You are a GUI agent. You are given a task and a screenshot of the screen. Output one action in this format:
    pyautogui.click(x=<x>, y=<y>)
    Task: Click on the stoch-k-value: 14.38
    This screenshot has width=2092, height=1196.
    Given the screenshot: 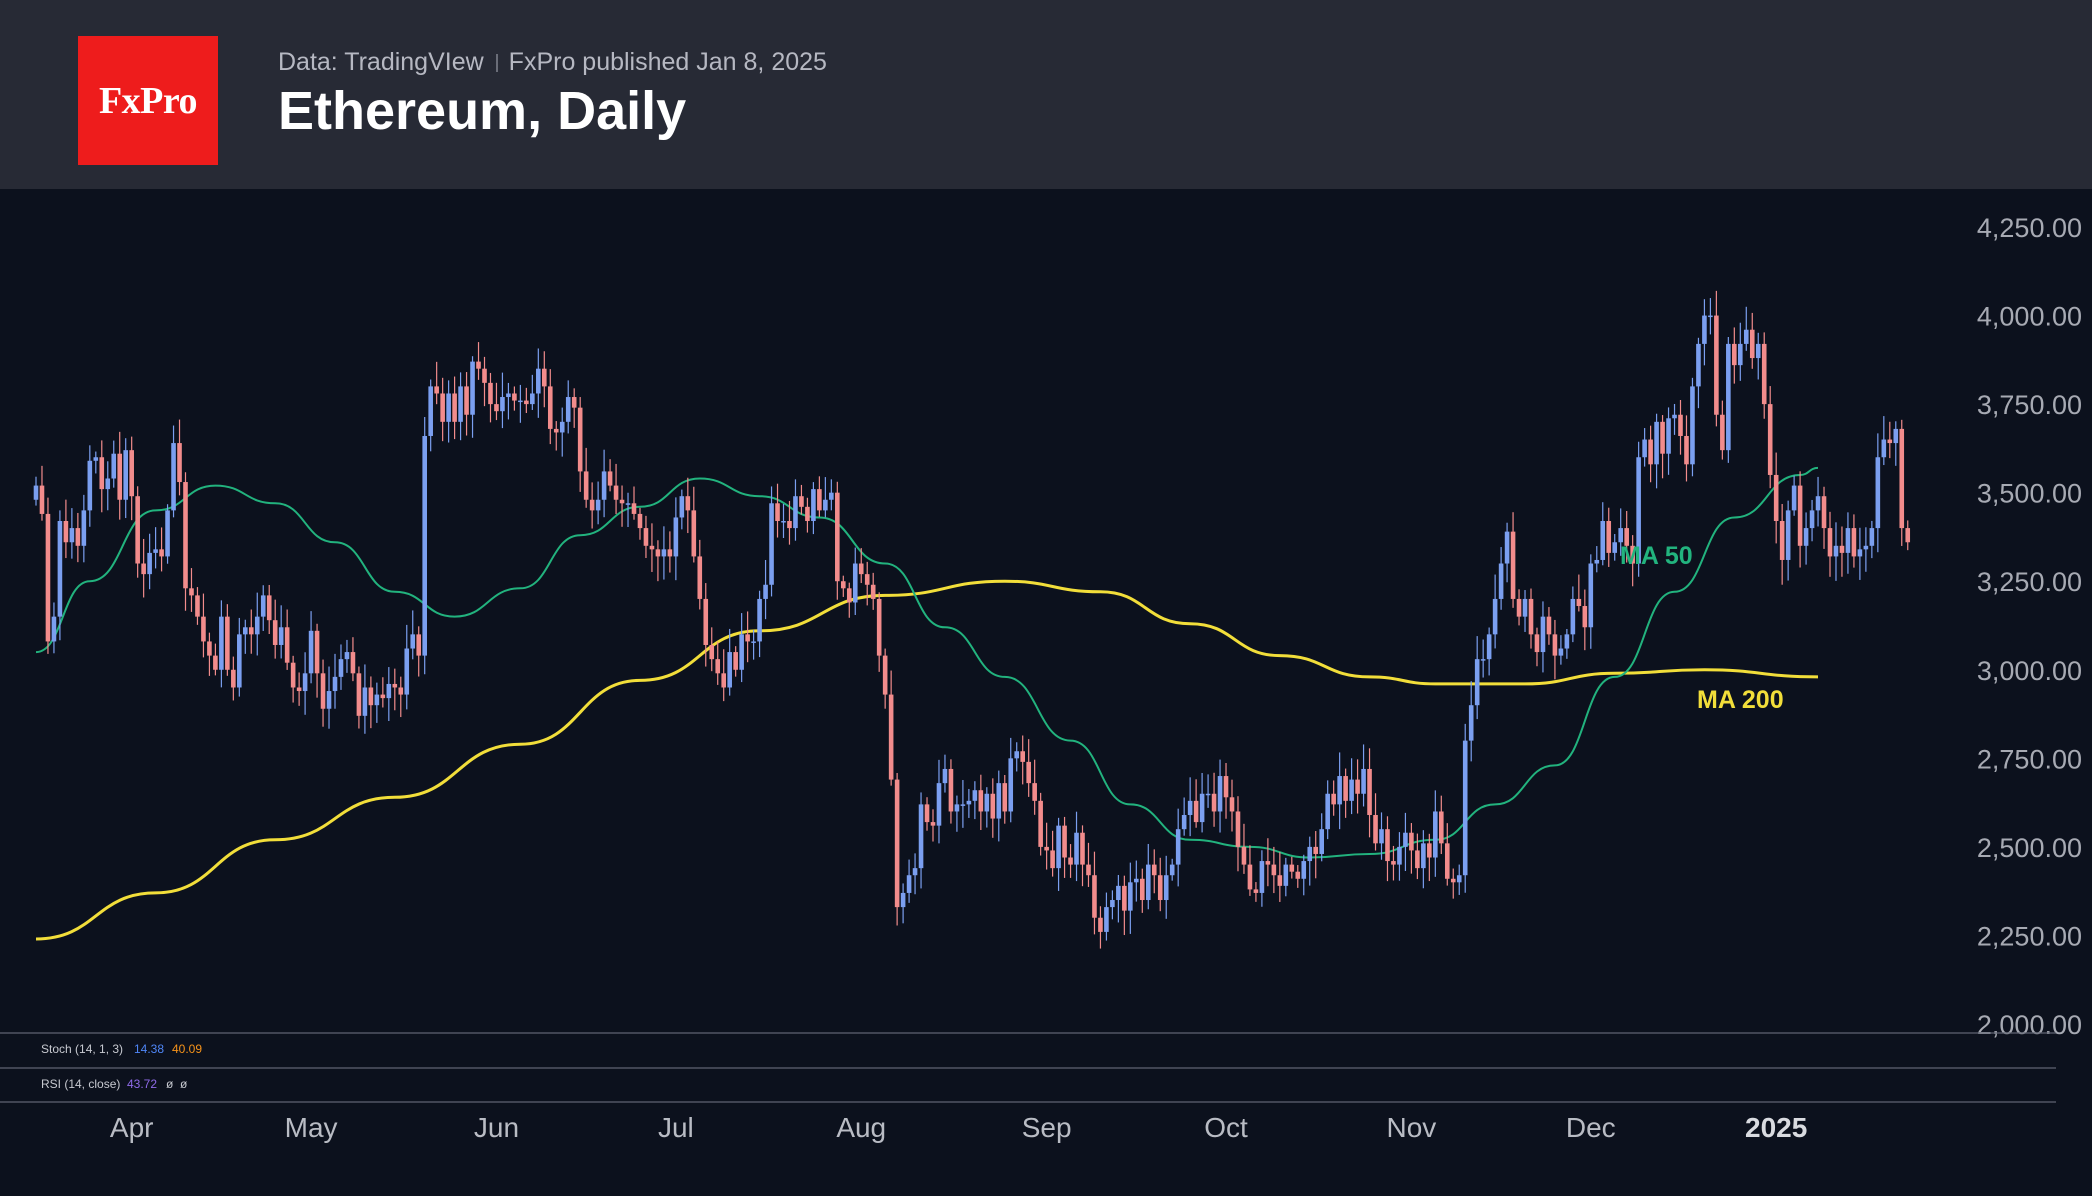 What is the action you would take?
    pyautogui.click(x=149, y=1049)
    